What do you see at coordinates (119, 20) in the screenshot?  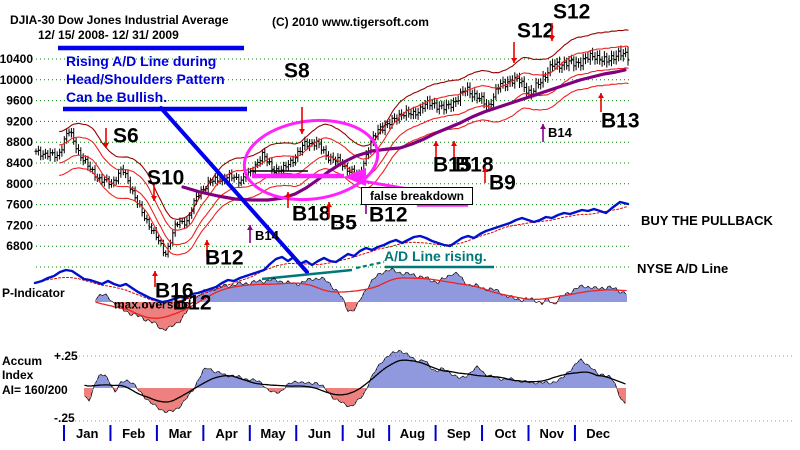 I see `chart-title: DJIA-30 Dow Jones Industrial Average` at bounding box center [119, 20].